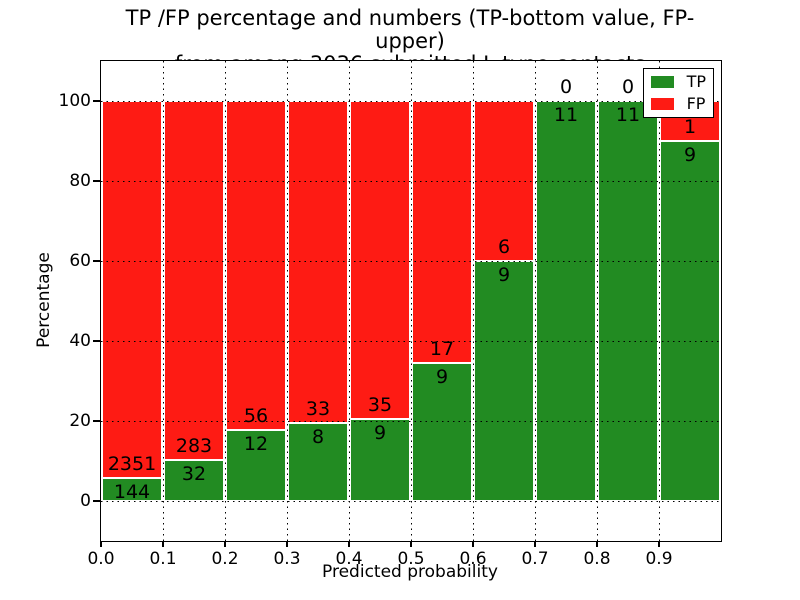 Image resolution: width=800 pixels, height=600 pixels. I want to click on x-tick-label: 0.8, so click(597, 559).